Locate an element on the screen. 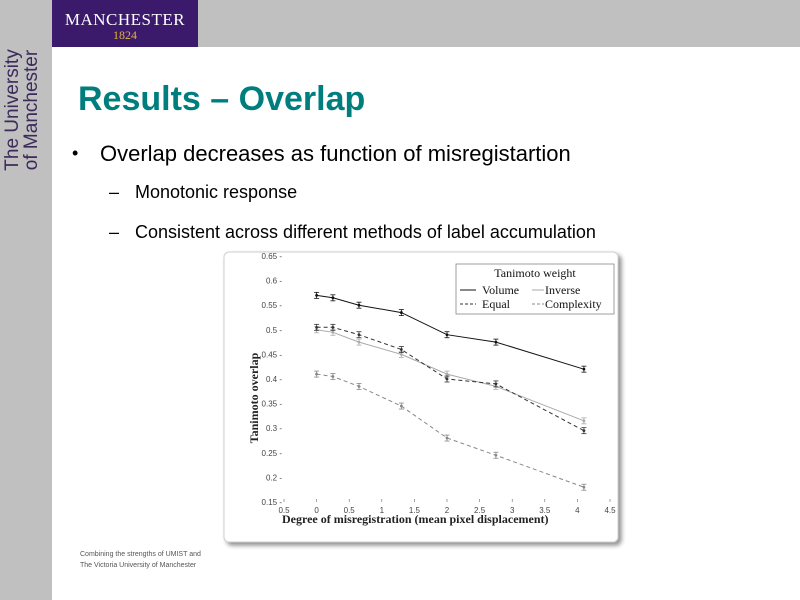  logo-year: 1824 is located at coordinates (125, 35).